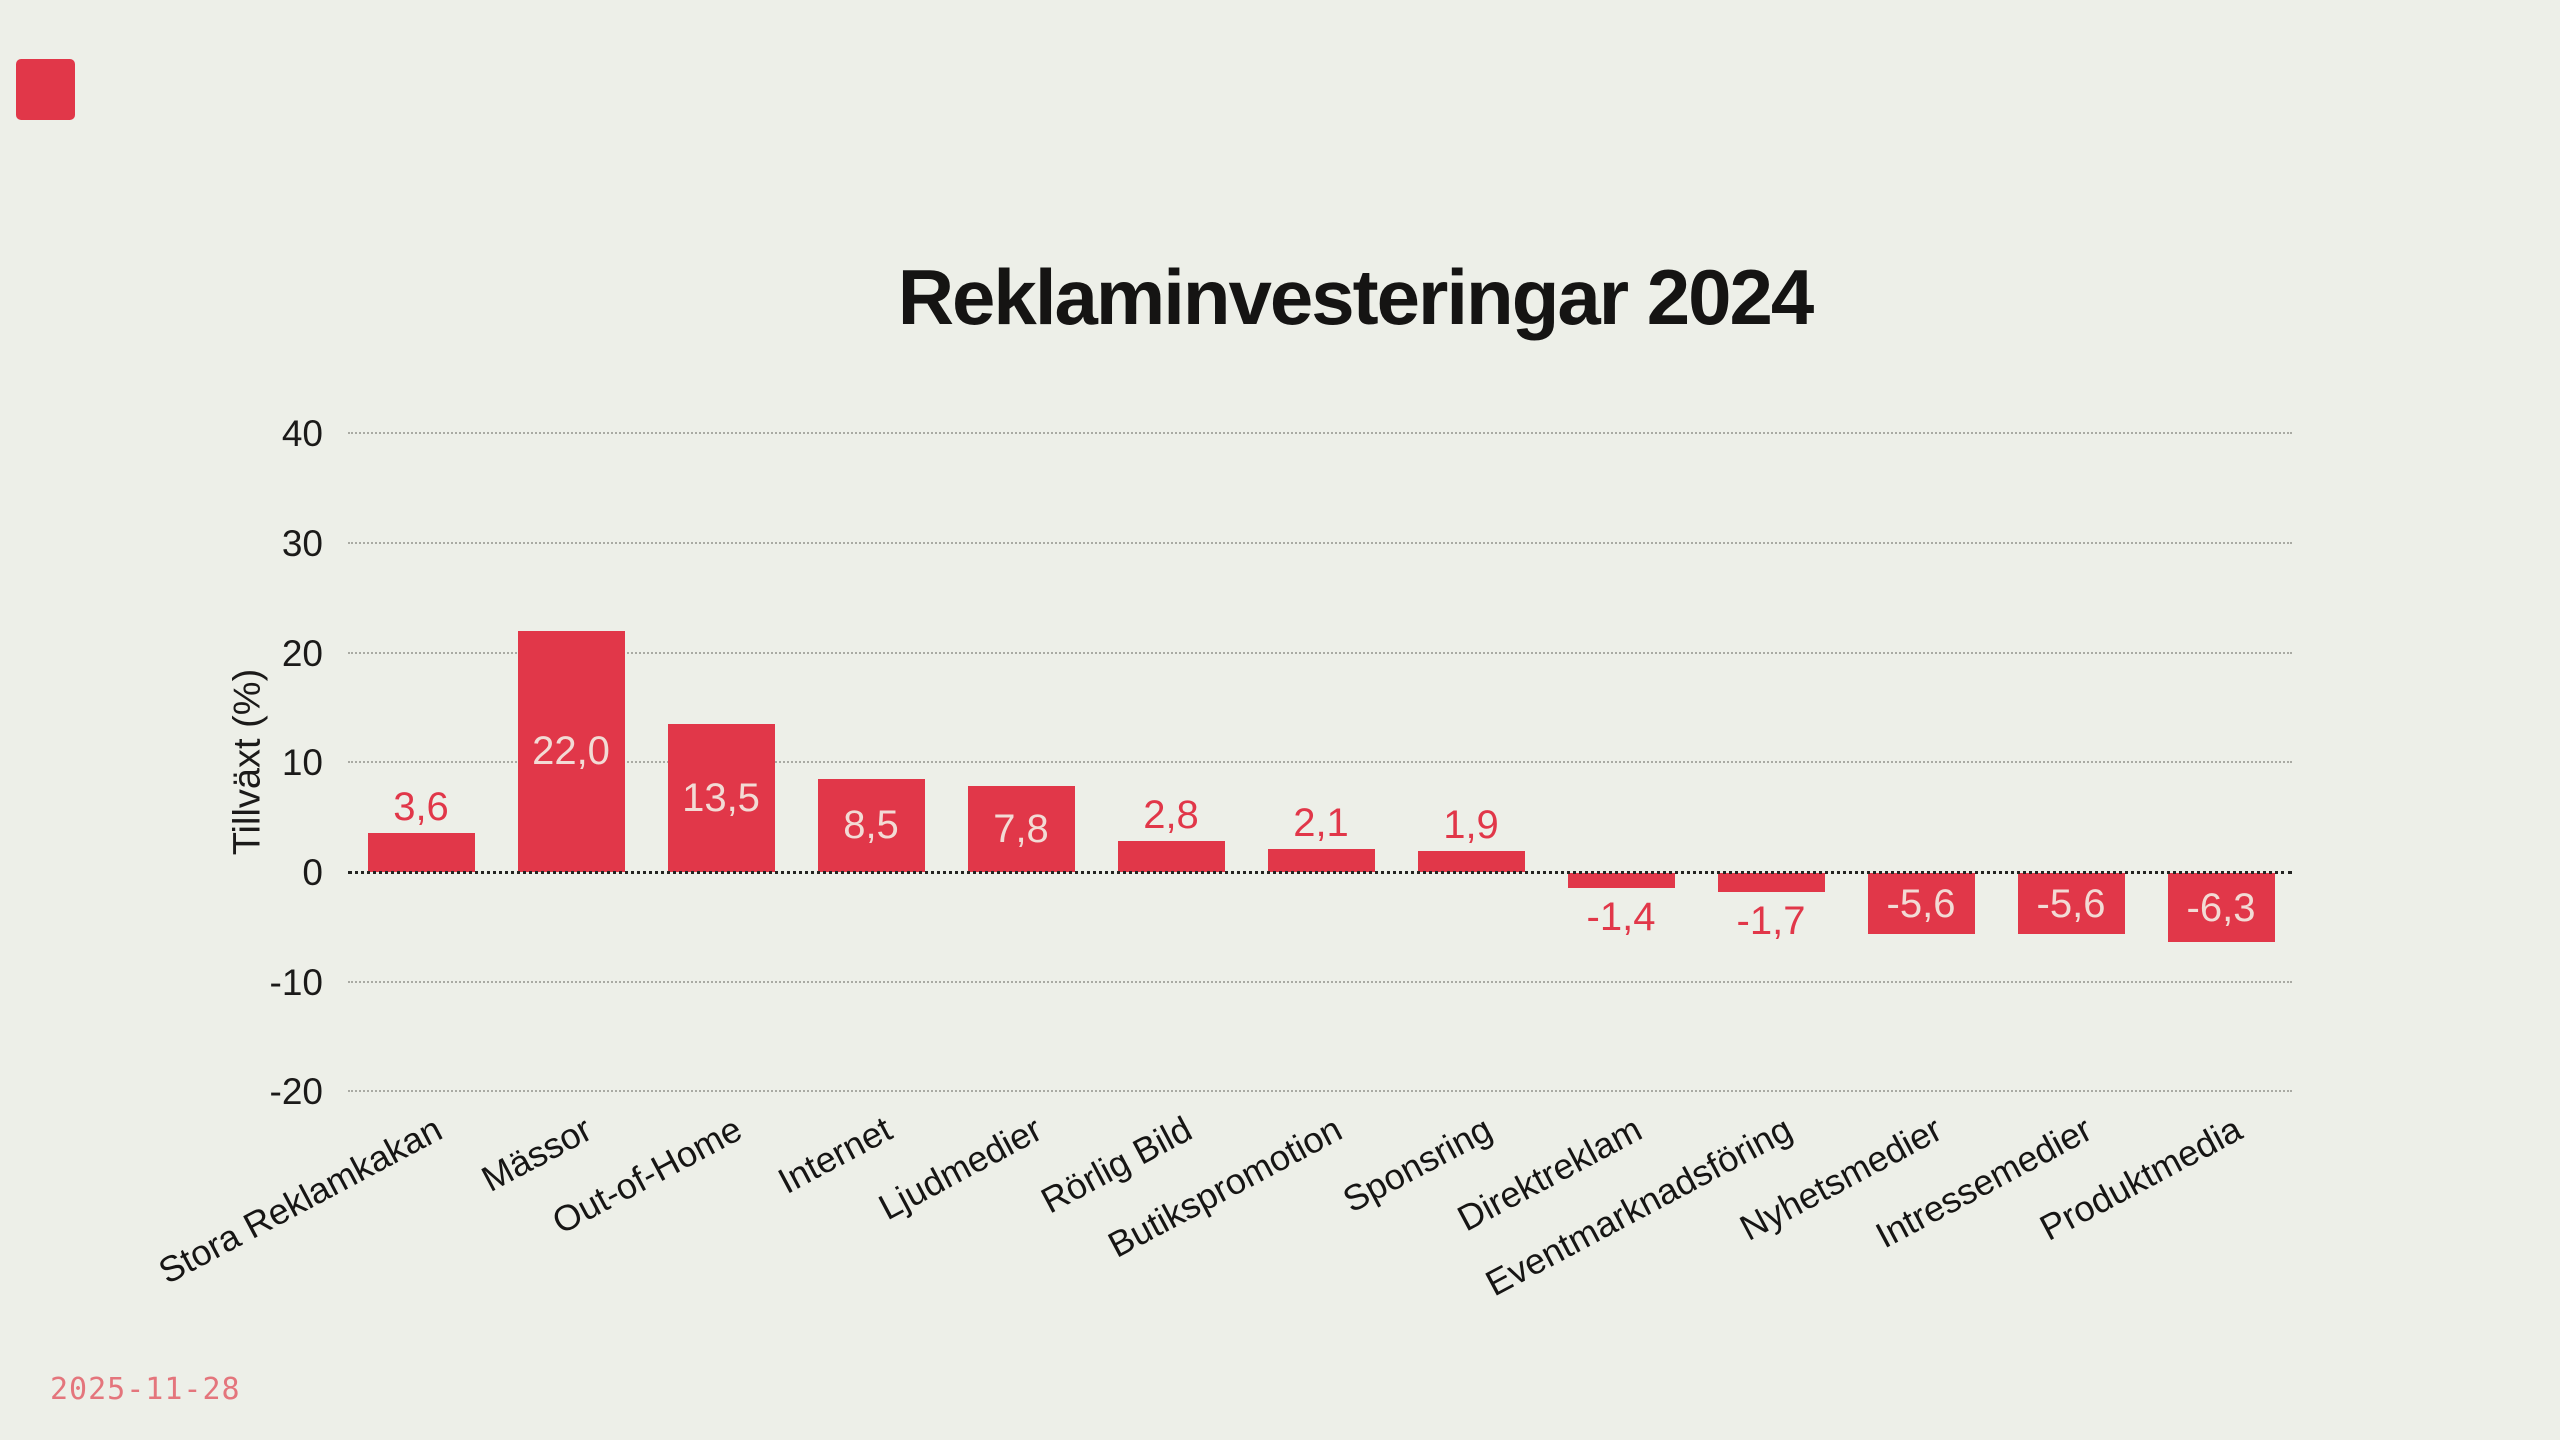 This screenshot has width=2560, height=1440. I want to click on y-tick-label: 40, so click(302, 434).